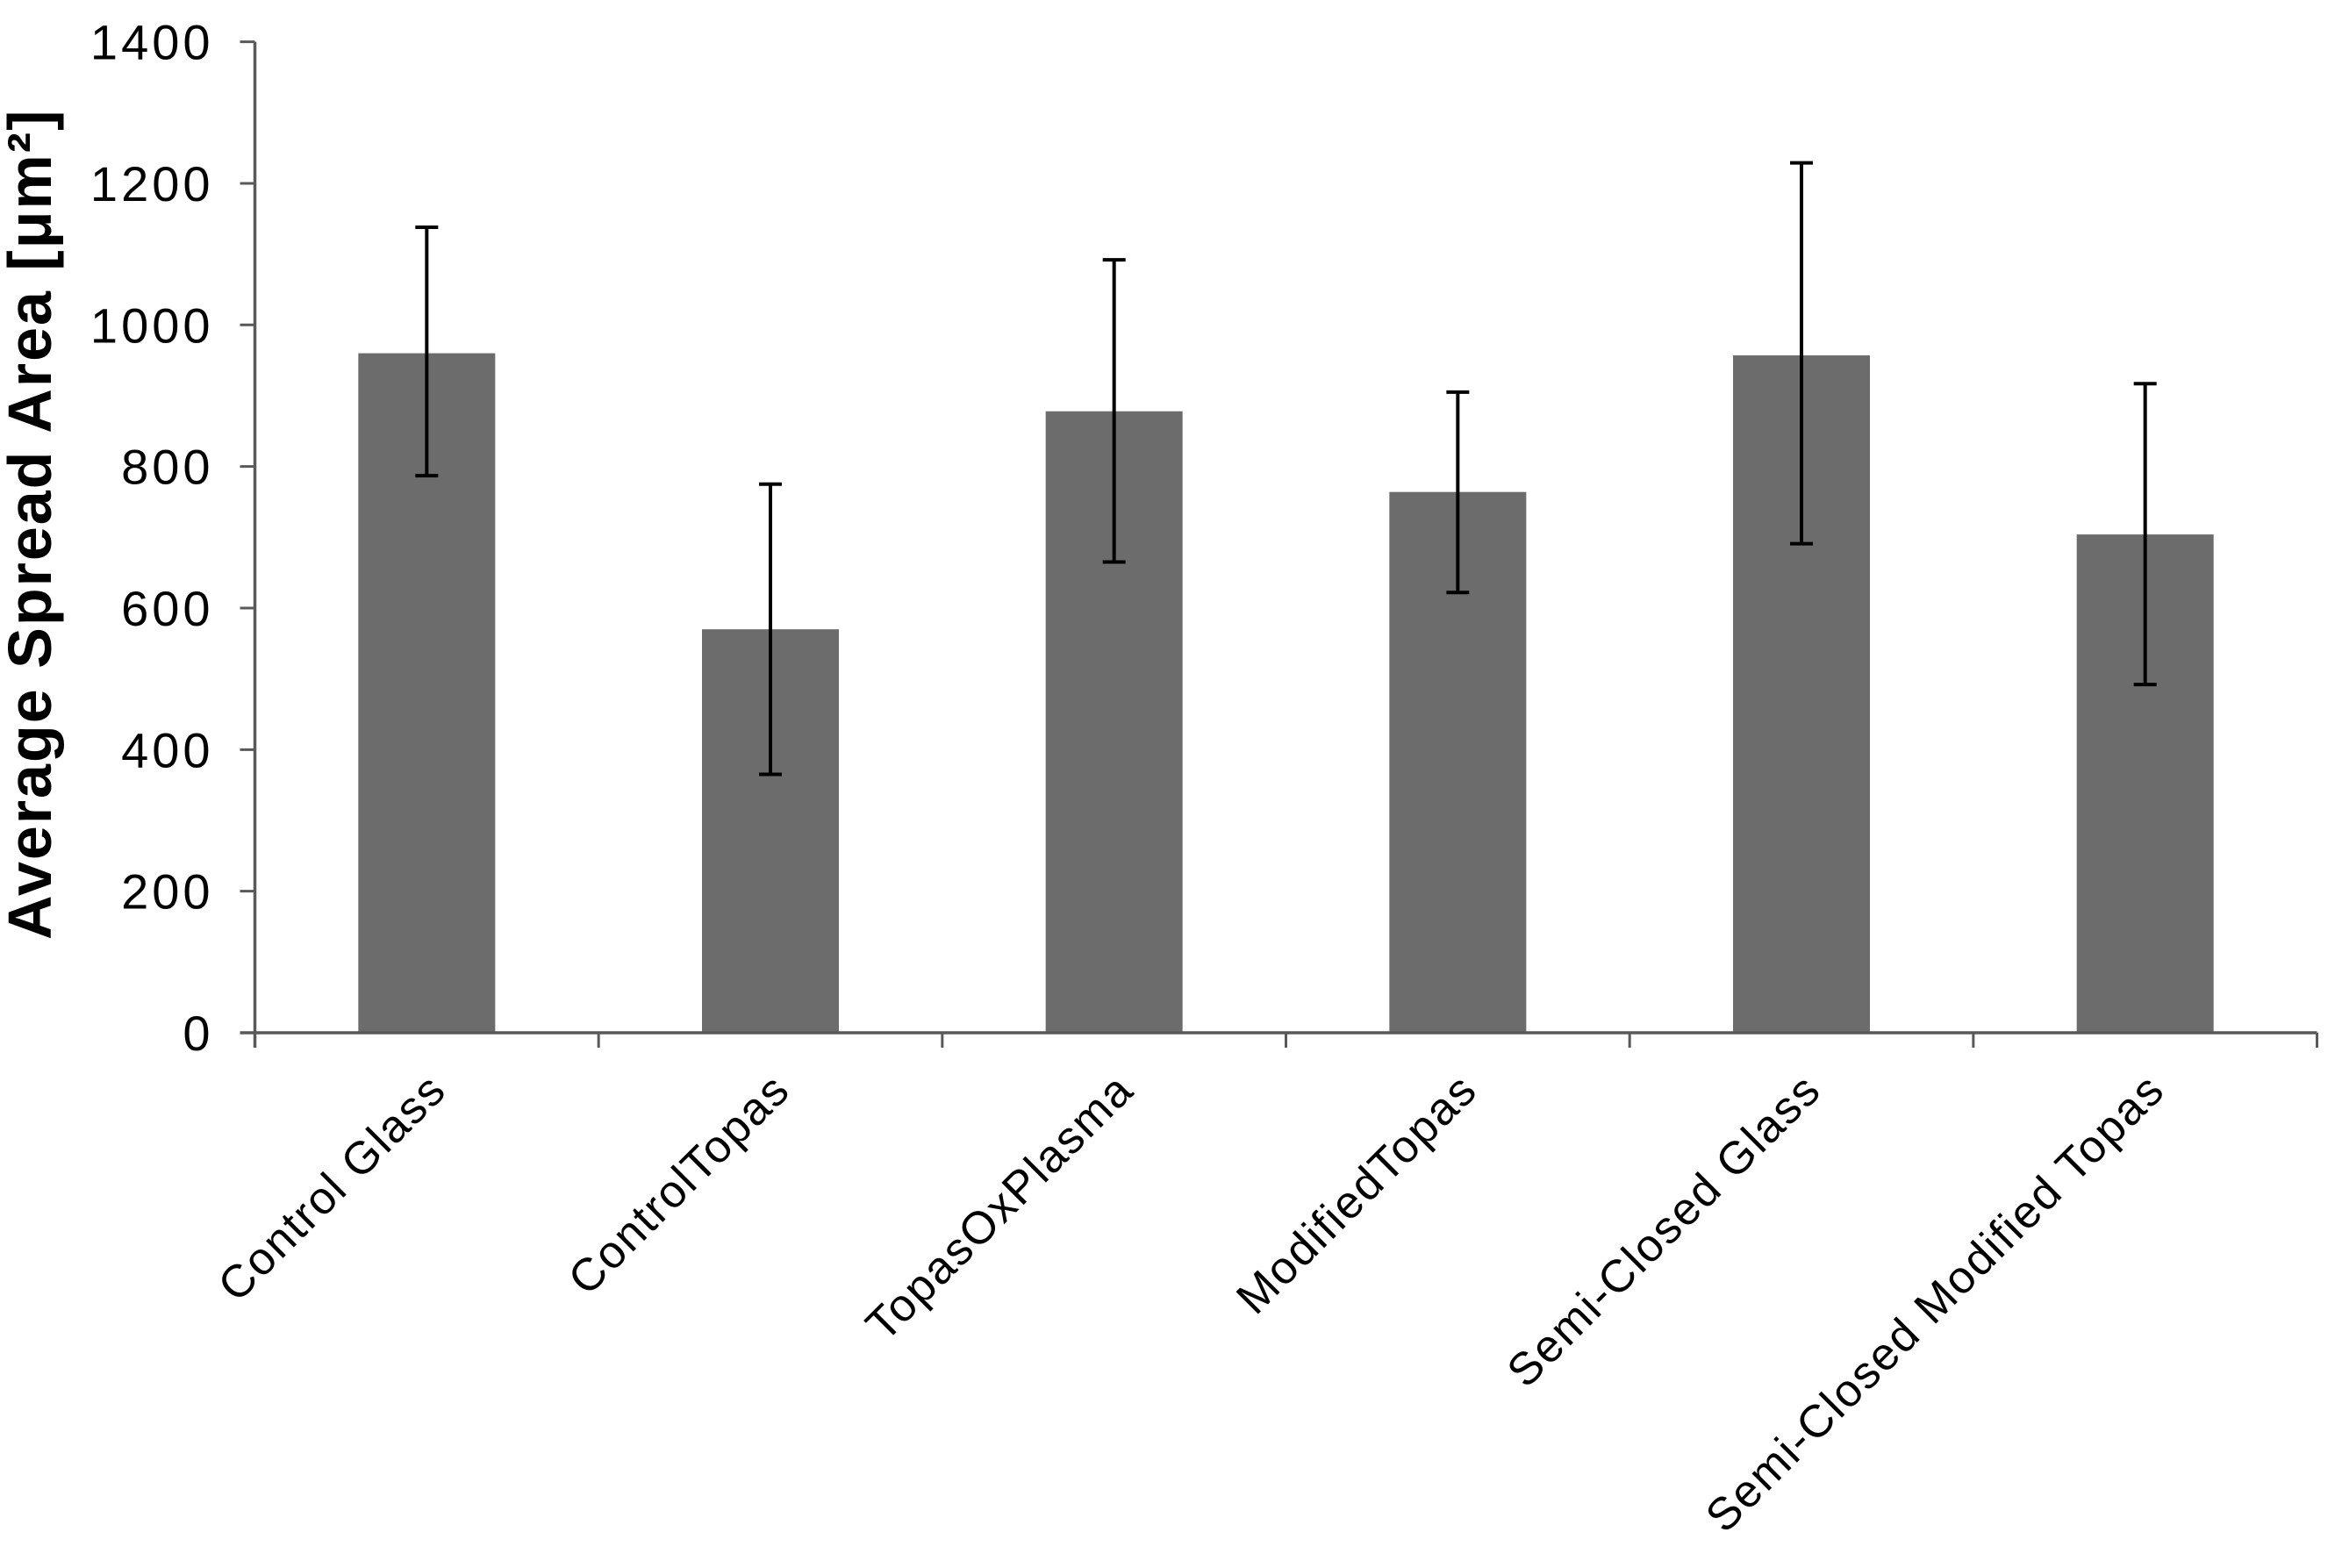 Image resolution: width=2342 pixels, height=1568 pixels. Describe the element at coordinates (679, 1184) in the screenshot. I see `x-category-label: ControlTopas` at that location.